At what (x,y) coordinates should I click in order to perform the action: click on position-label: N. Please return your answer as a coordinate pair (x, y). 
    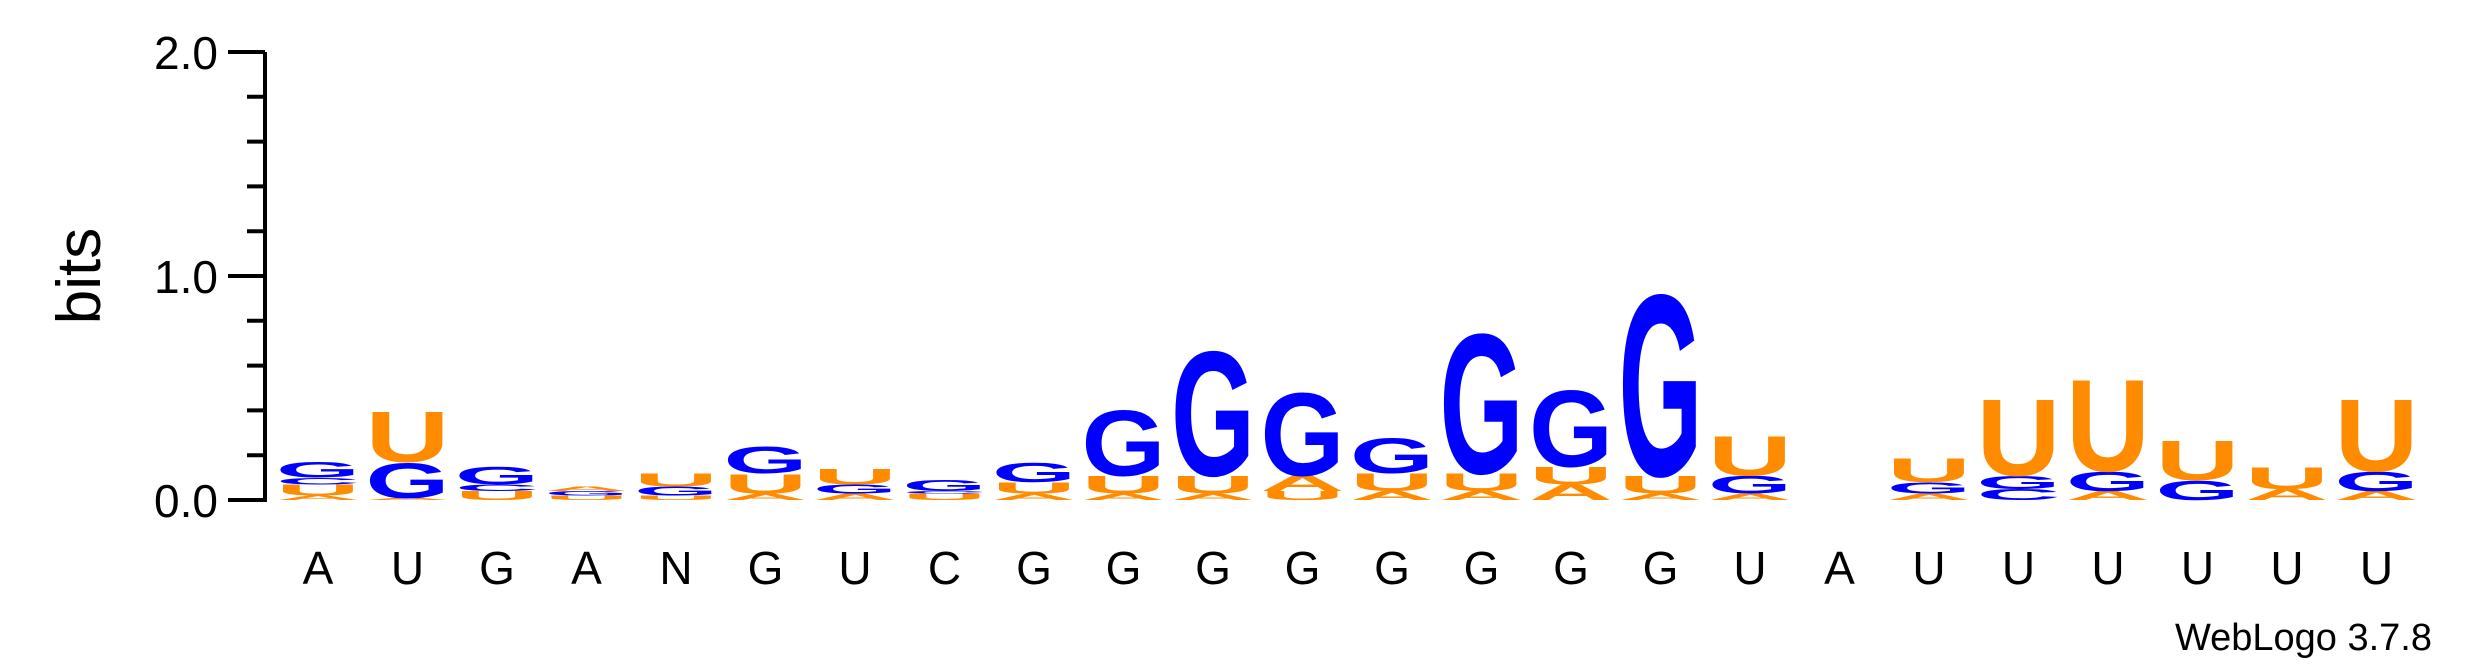
    Looking at the image, I should click on (675, 568).